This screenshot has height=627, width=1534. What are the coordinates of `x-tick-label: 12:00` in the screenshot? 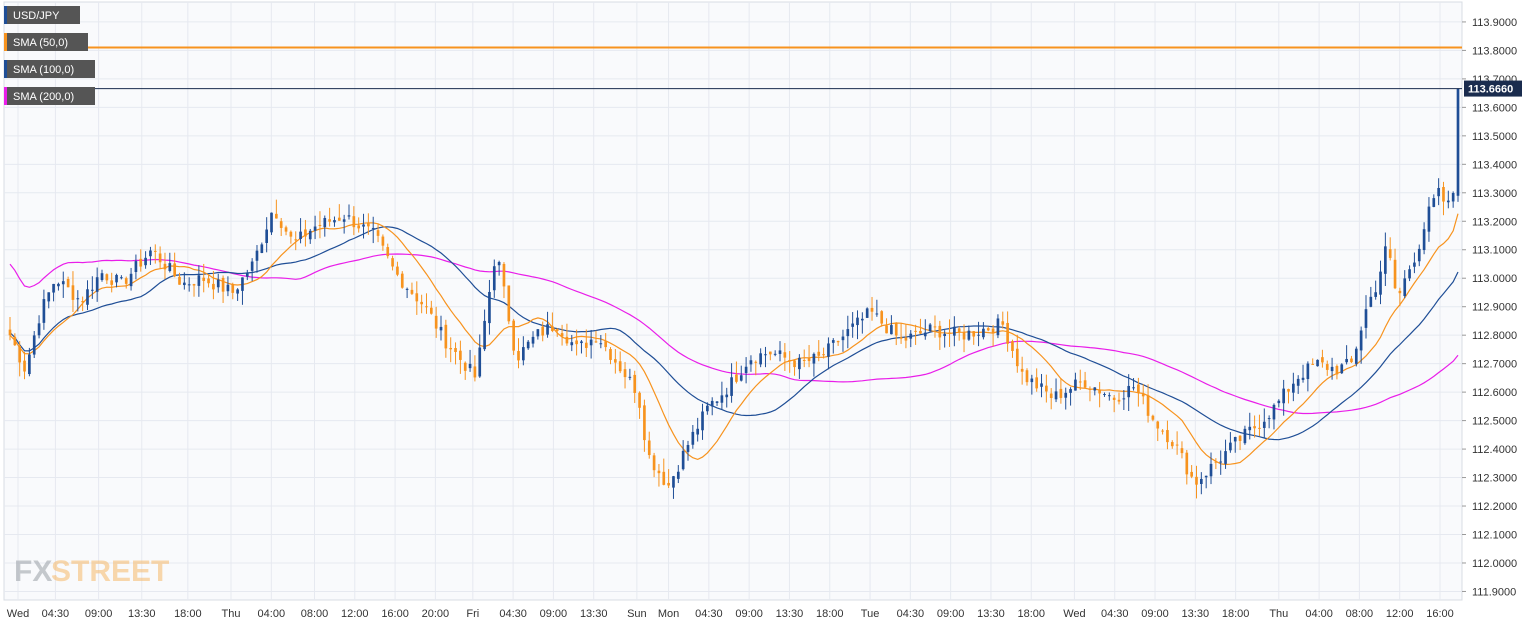 It's located at (1400, 614).